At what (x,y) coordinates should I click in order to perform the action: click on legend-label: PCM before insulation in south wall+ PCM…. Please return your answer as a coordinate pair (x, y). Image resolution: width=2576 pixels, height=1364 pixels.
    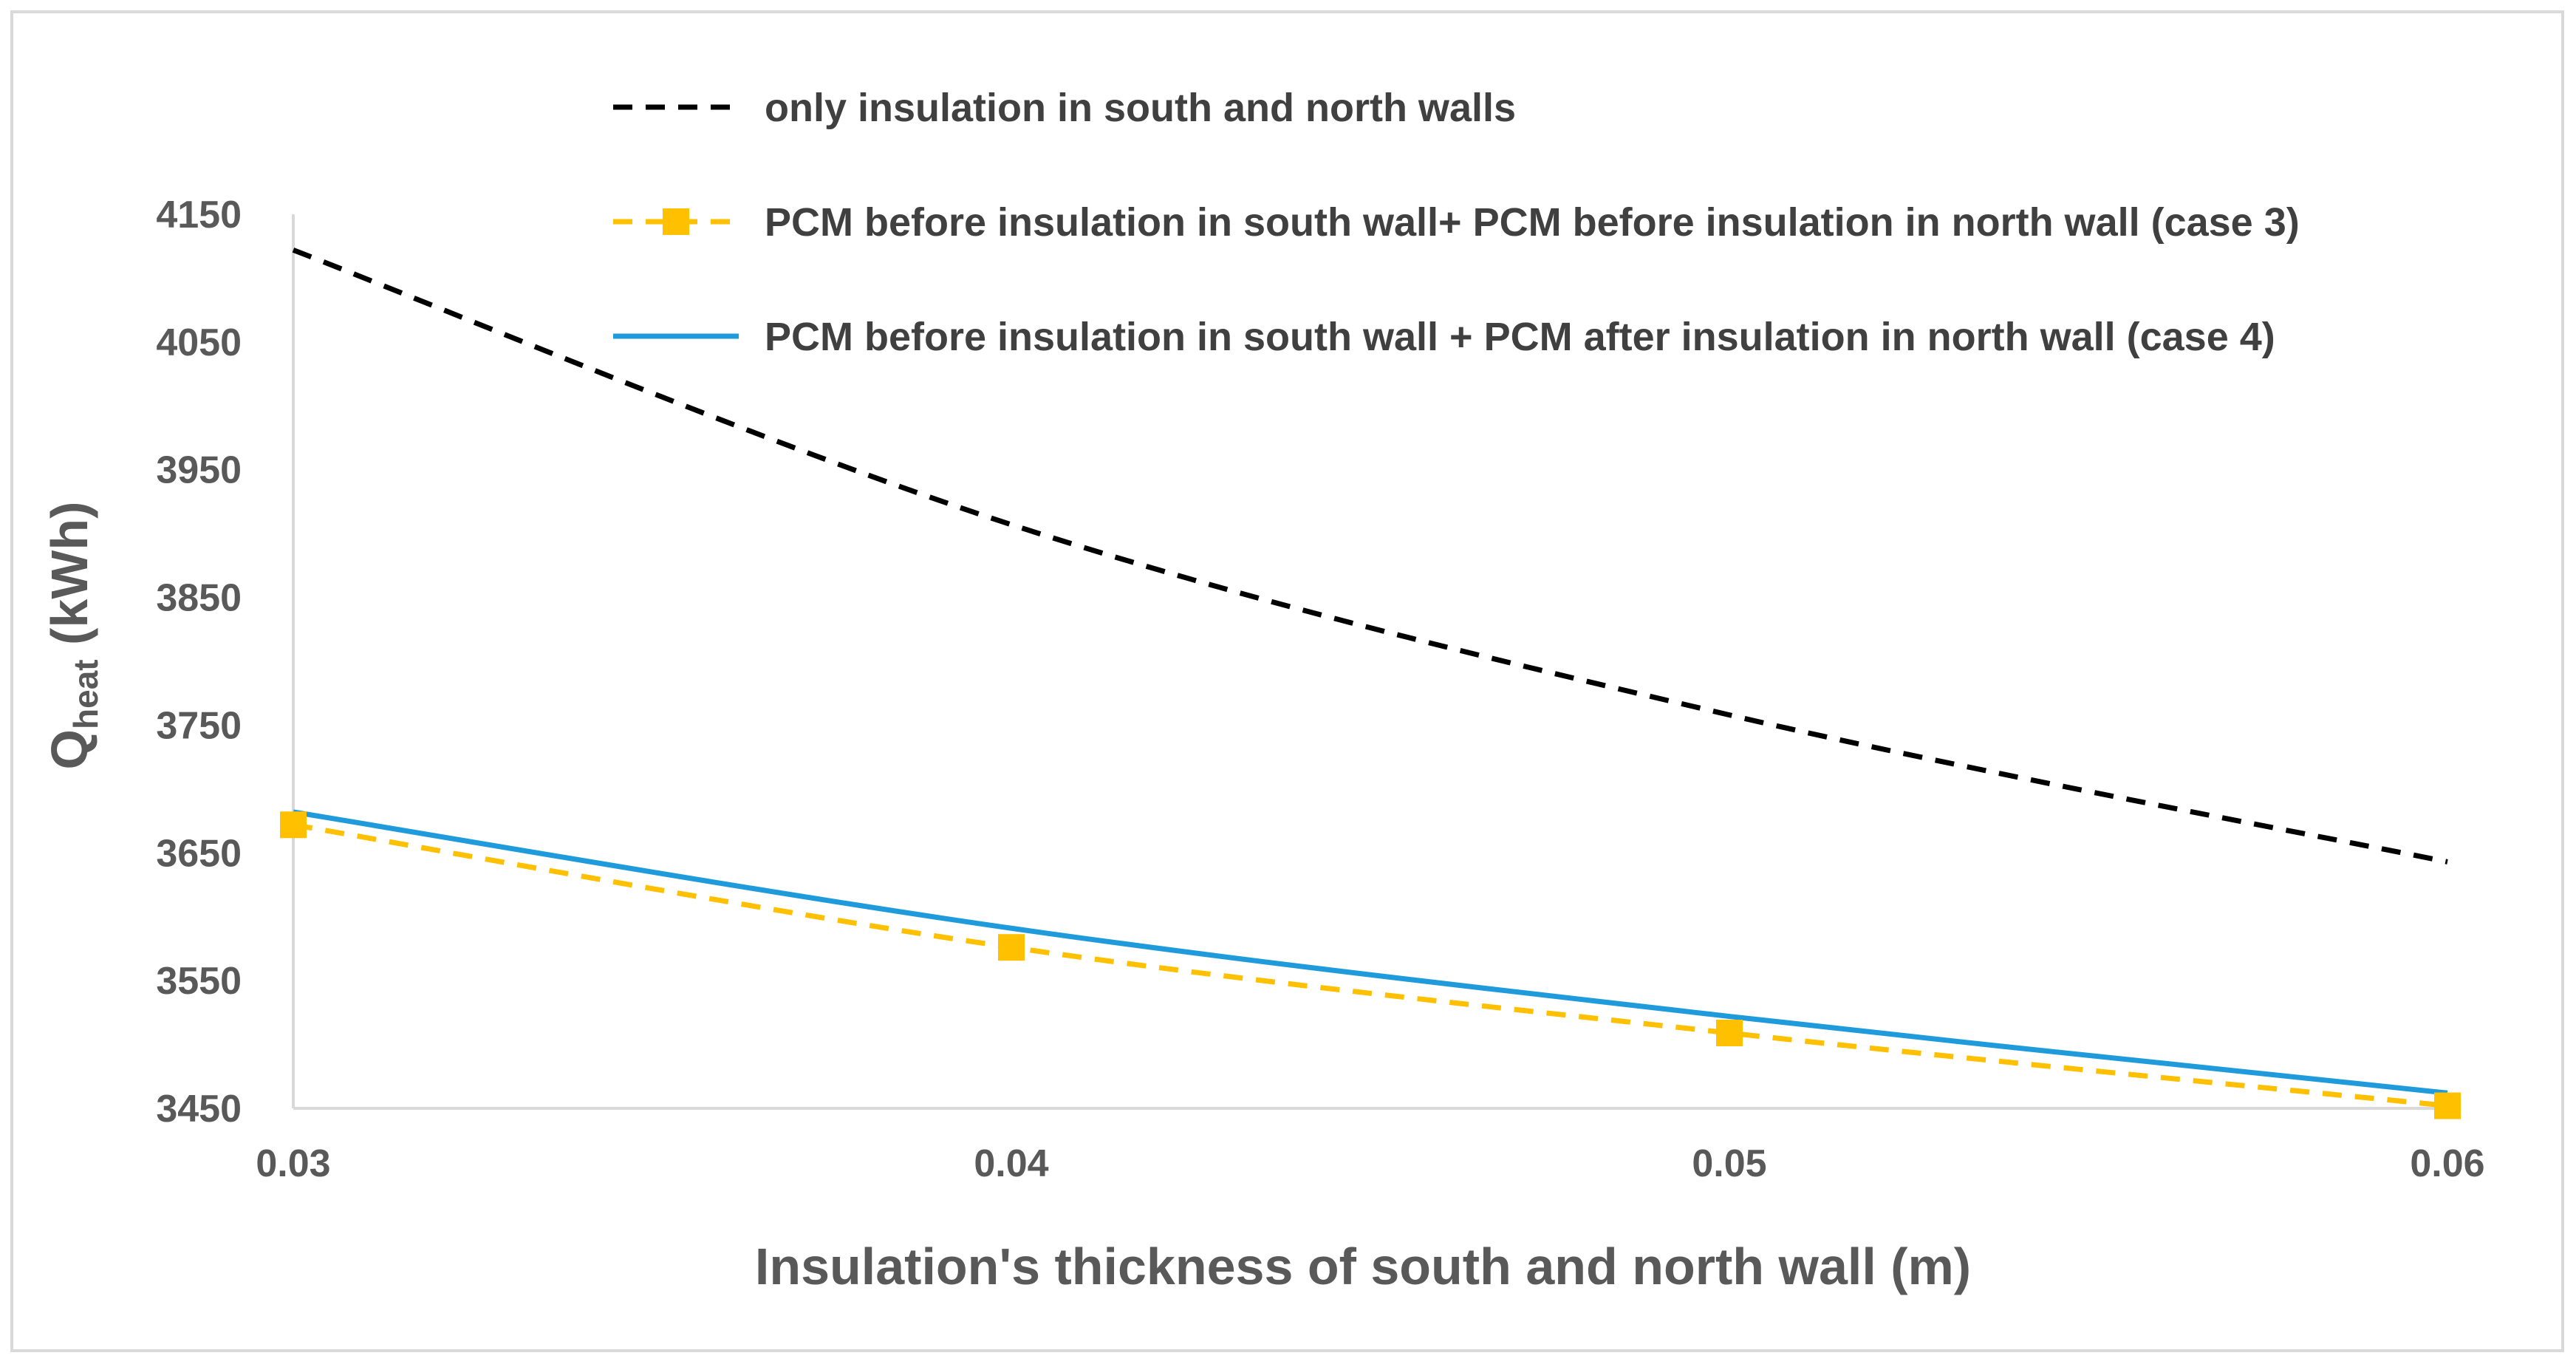
    Looking at the image, I should click on (1533, 222).